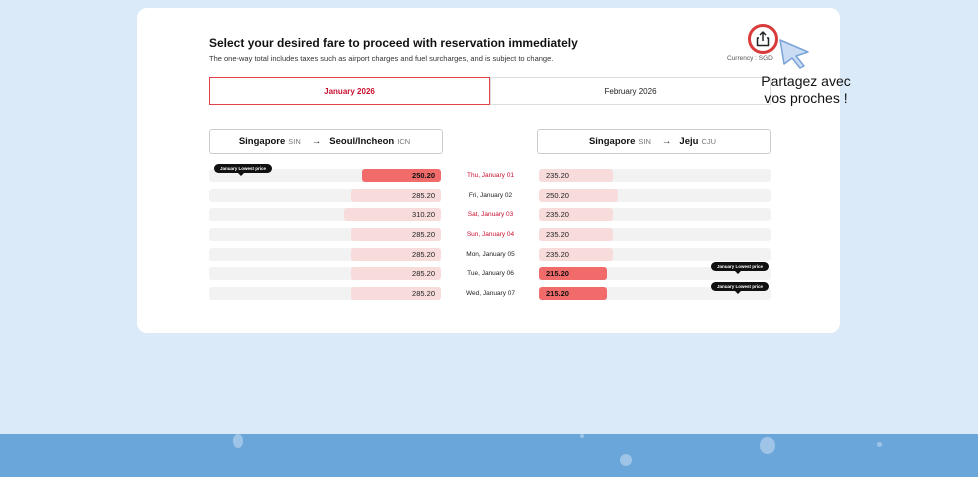  I want to click on share-callout: Partagez avec vos proches !, so click(806, 90).